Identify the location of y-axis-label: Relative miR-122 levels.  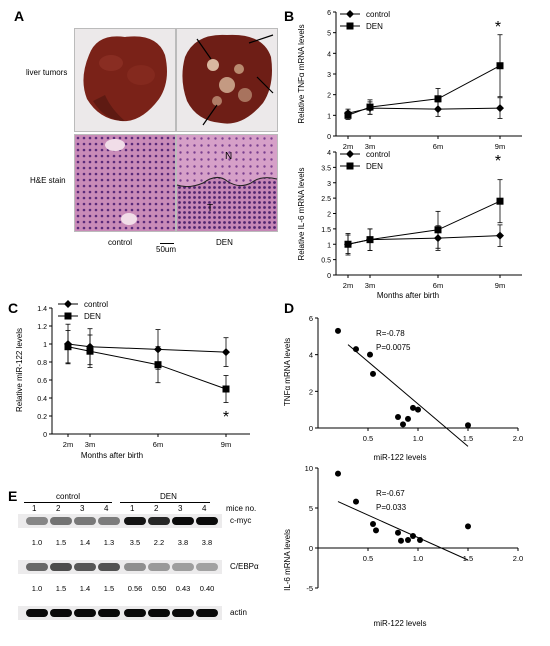
(19, 370).